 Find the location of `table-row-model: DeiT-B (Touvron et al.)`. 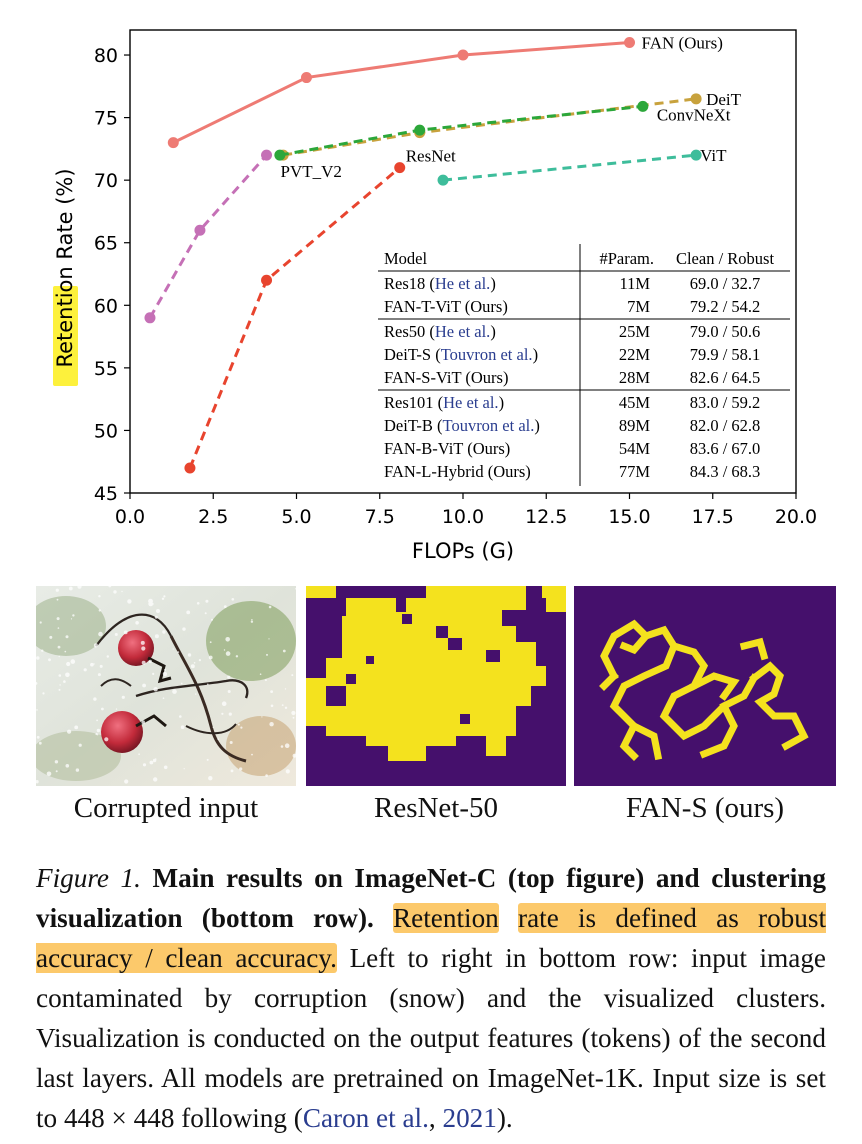

table-row-model: DeiT-B (Touvron et al.) is located at coordinates (462, 425).